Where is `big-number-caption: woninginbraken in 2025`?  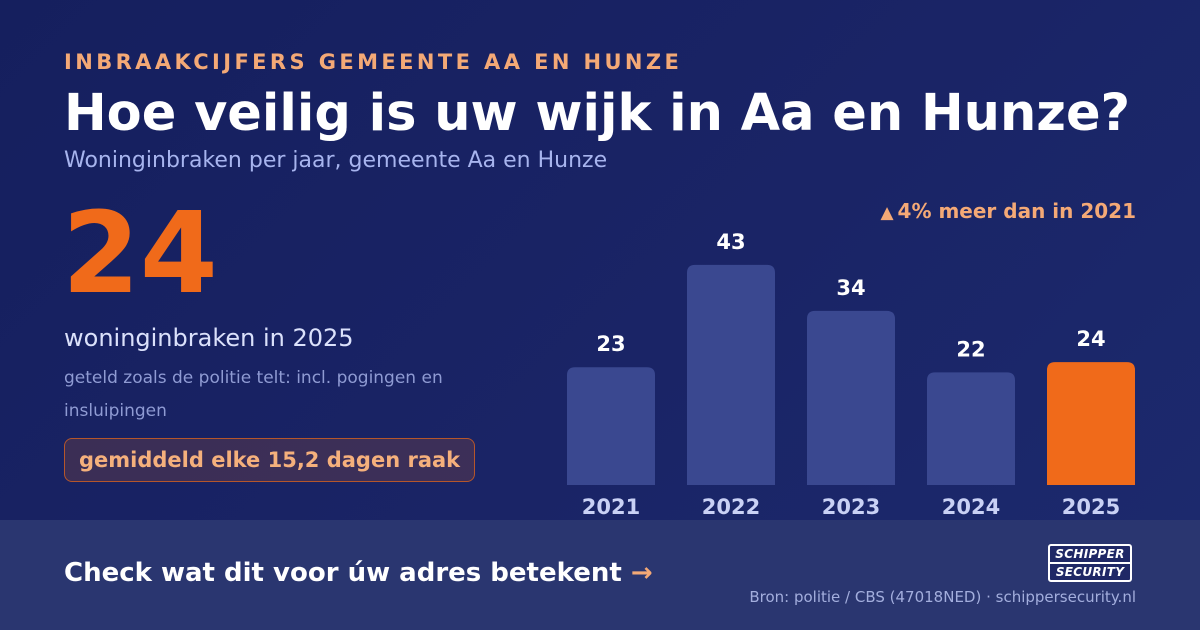 big-number-caption: woninginbraken in 2025 is located at coordinates (209, 338).